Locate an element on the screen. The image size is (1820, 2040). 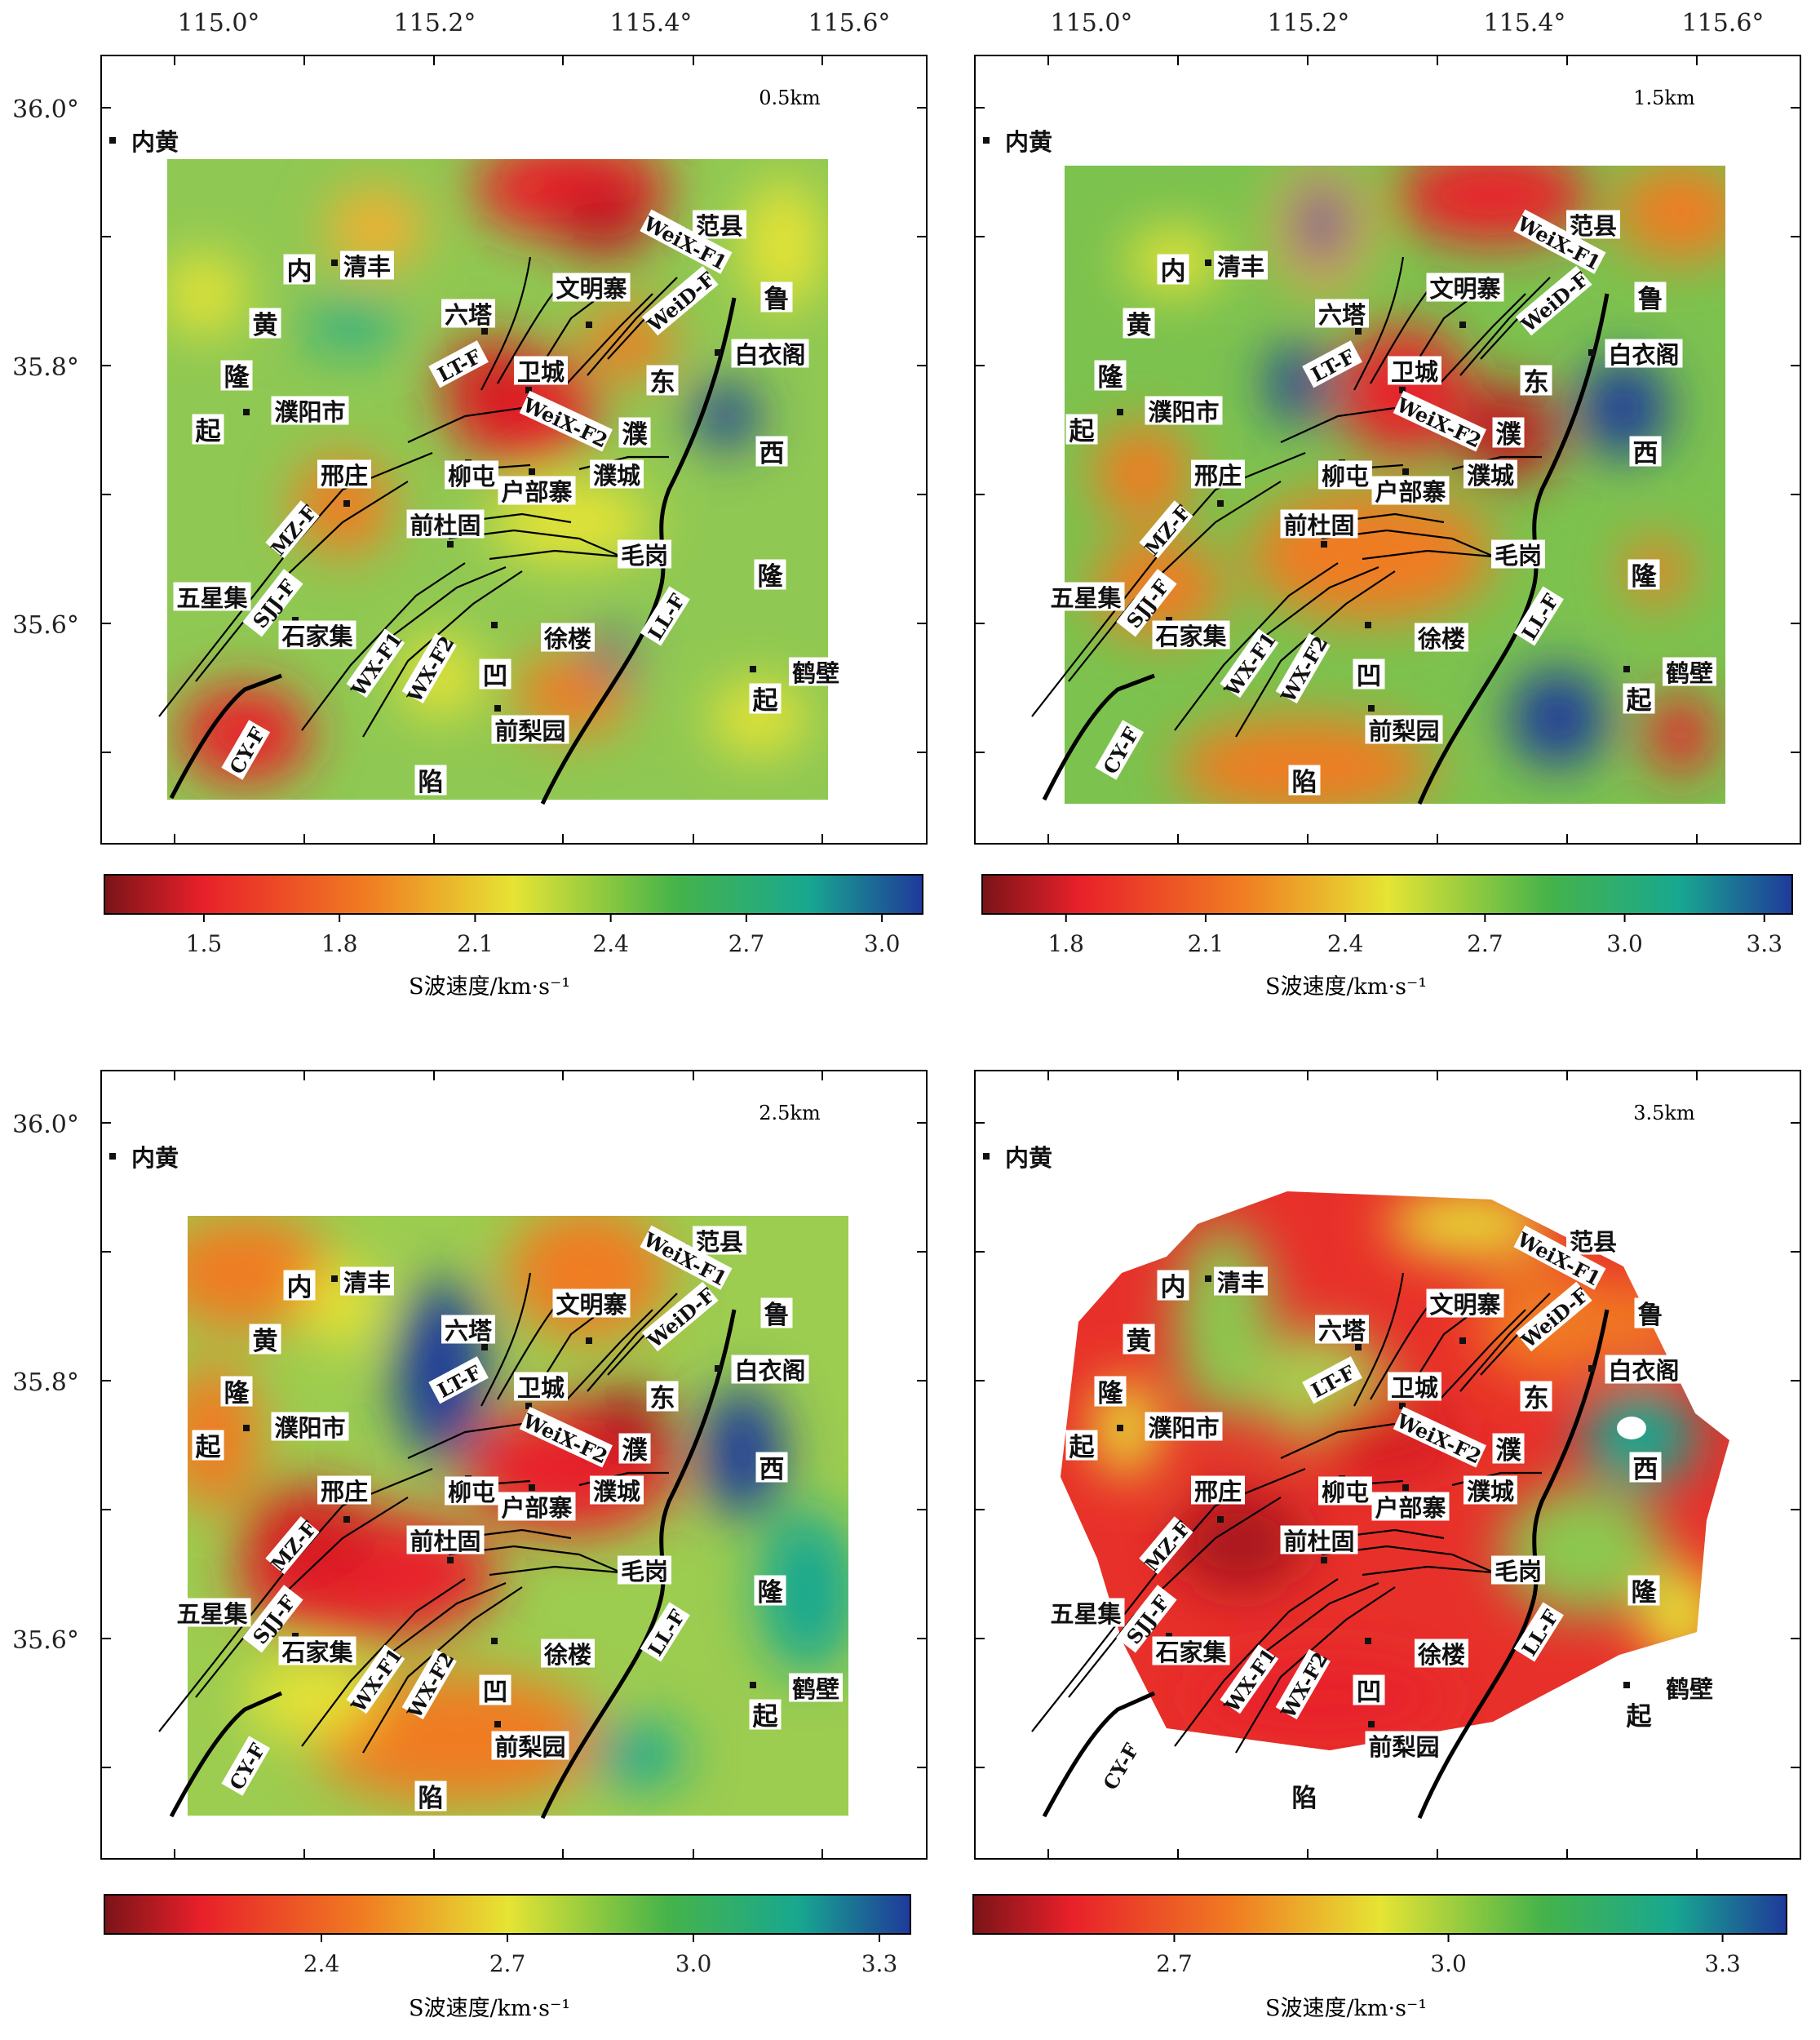
place-label-maogang-text: 毛岗 is located at coordinates (1519, 1571).